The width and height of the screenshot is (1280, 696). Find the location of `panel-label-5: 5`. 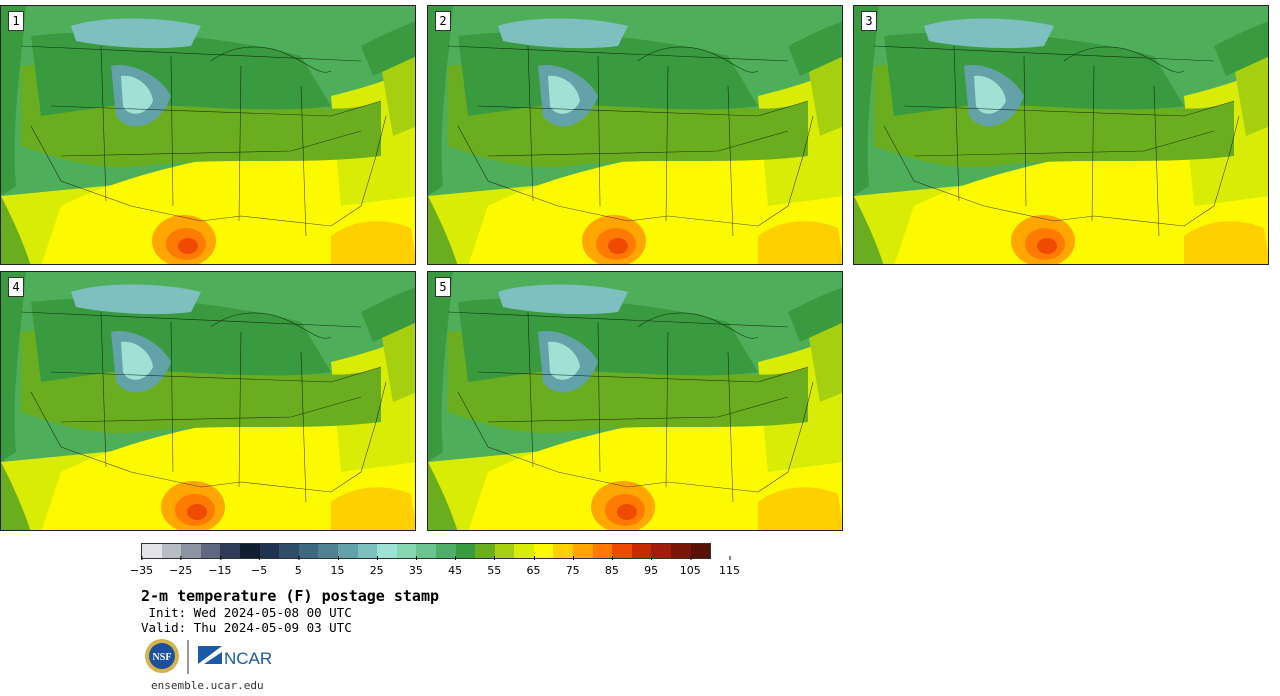

panel-label-5: 5 is located at coordinates (443, 287).